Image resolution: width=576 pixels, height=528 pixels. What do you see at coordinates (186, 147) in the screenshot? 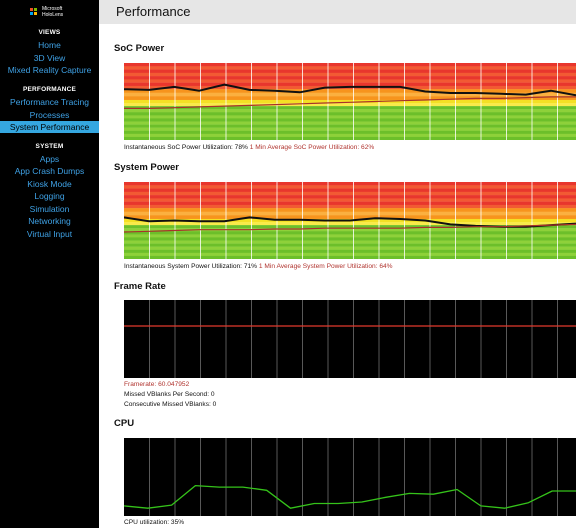
I see `soc-power-instant-label: Instantaneous SoC Power Utilization: 78%` at bounding box center [186, 147].